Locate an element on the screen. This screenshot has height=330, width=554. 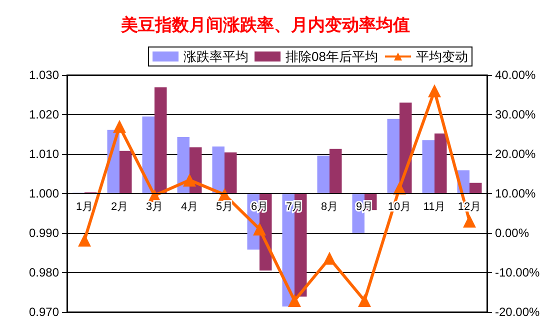
y-tick-label: 1.000 is located at coordinates (44, 193).